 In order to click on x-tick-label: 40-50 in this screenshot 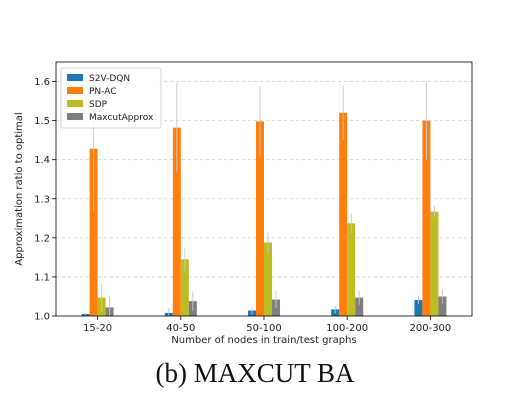, I will do `click(180, 328)`.